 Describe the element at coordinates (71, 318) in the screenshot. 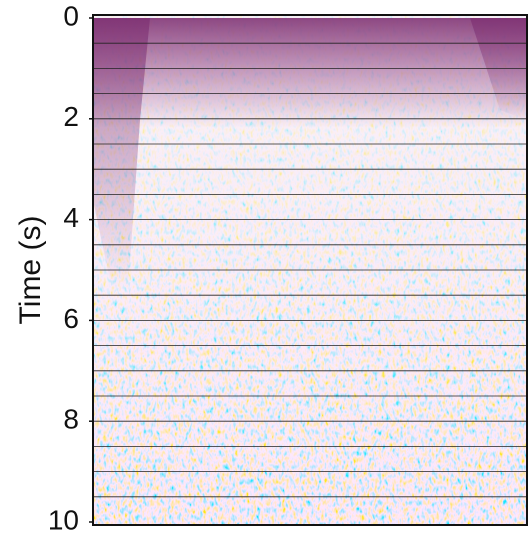

I see `y-tick-label: 6` at that location.